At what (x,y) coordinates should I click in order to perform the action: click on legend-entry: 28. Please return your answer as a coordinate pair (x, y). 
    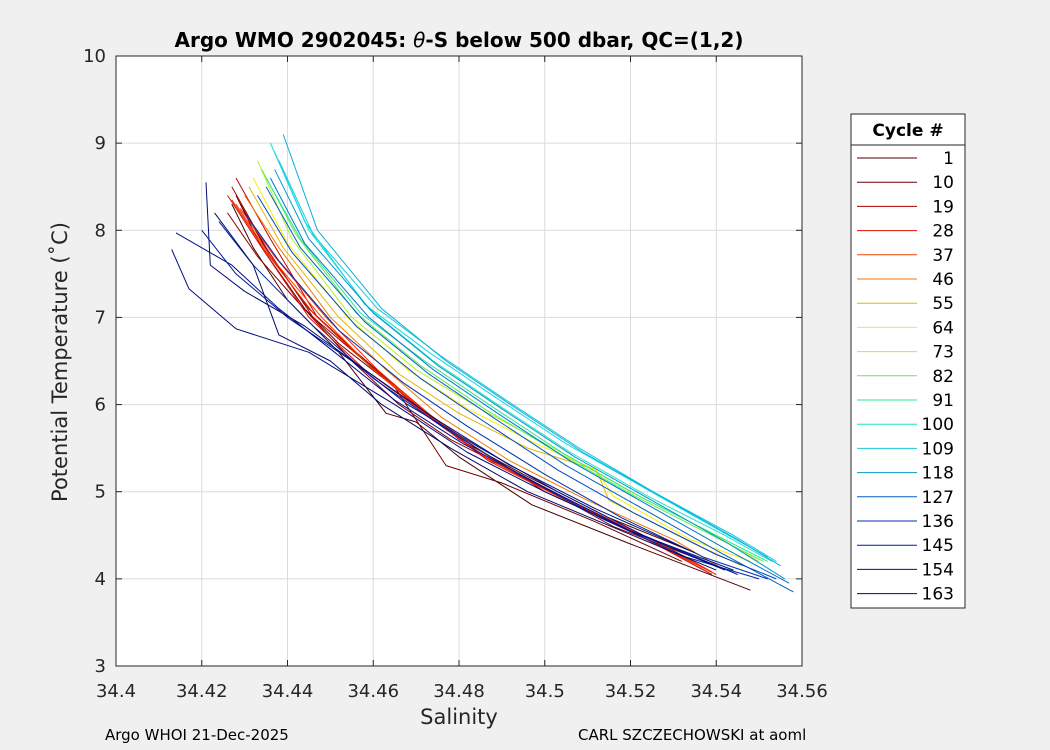
    Looking at the image, I should click on (905, 232).